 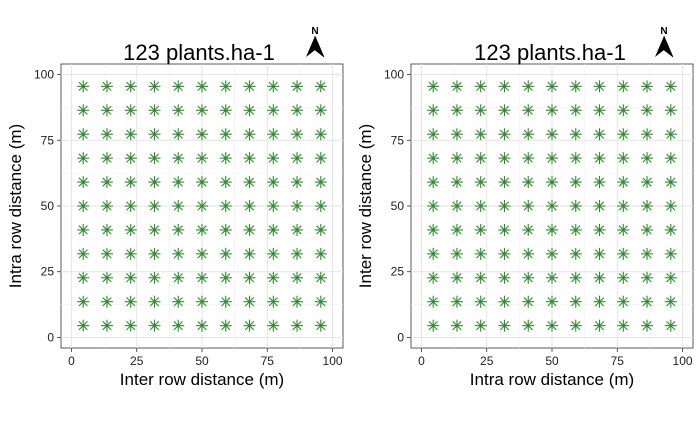 What do you see at coordinates (400, 337) in the screenshot?
I see `y-tick-label: 0` at bounding box center [400, 337].